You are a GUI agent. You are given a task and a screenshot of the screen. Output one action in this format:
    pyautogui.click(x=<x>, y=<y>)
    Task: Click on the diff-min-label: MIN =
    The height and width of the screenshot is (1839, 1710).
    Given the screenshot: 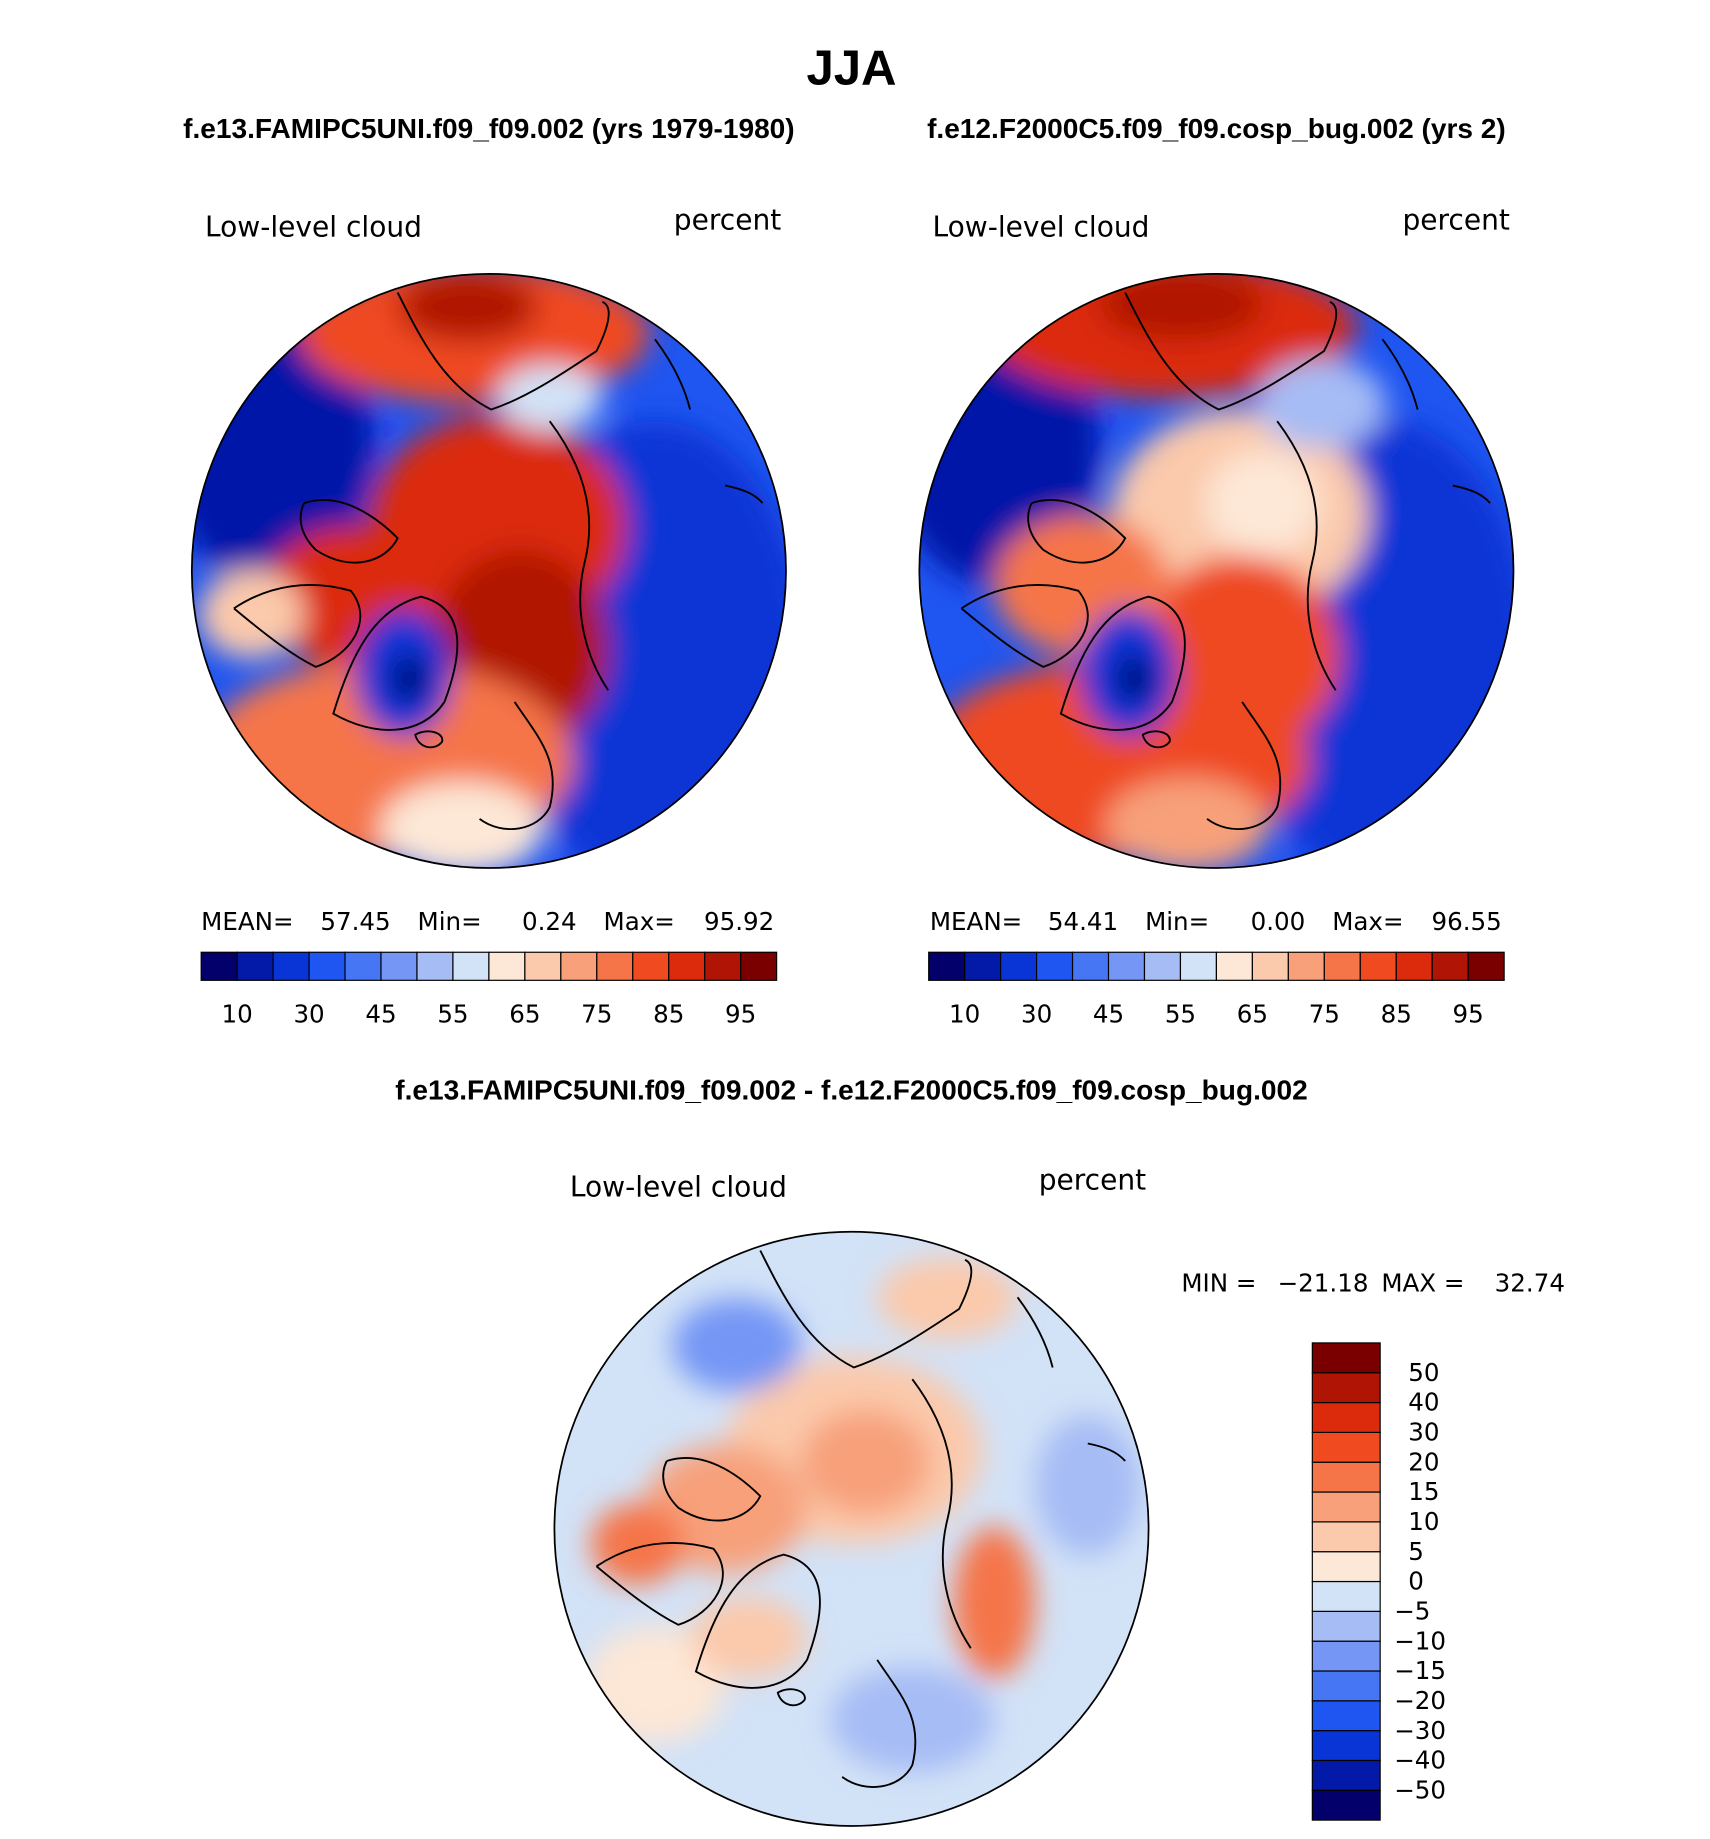 What is the action you would take?
    pyautogui.click(x=1218, y=1282)
    